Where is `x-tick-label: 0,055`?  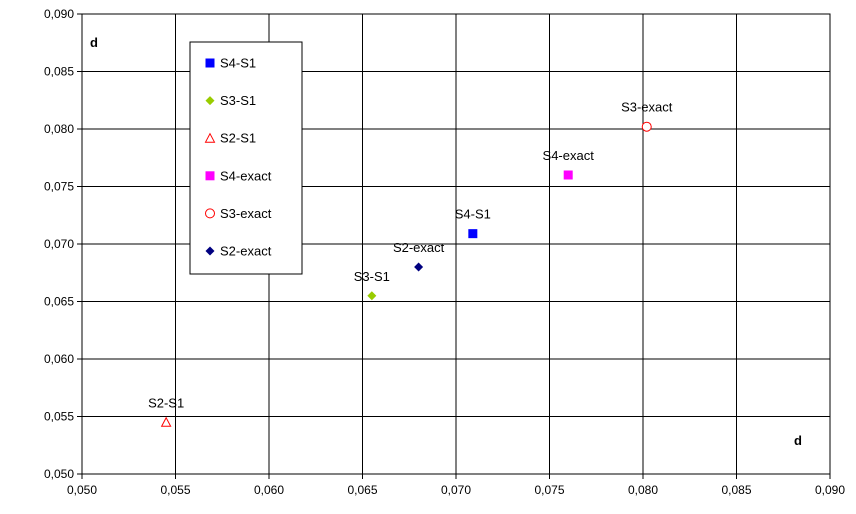 x-tick-label: 0,055 is located at coordinates (175, 490).